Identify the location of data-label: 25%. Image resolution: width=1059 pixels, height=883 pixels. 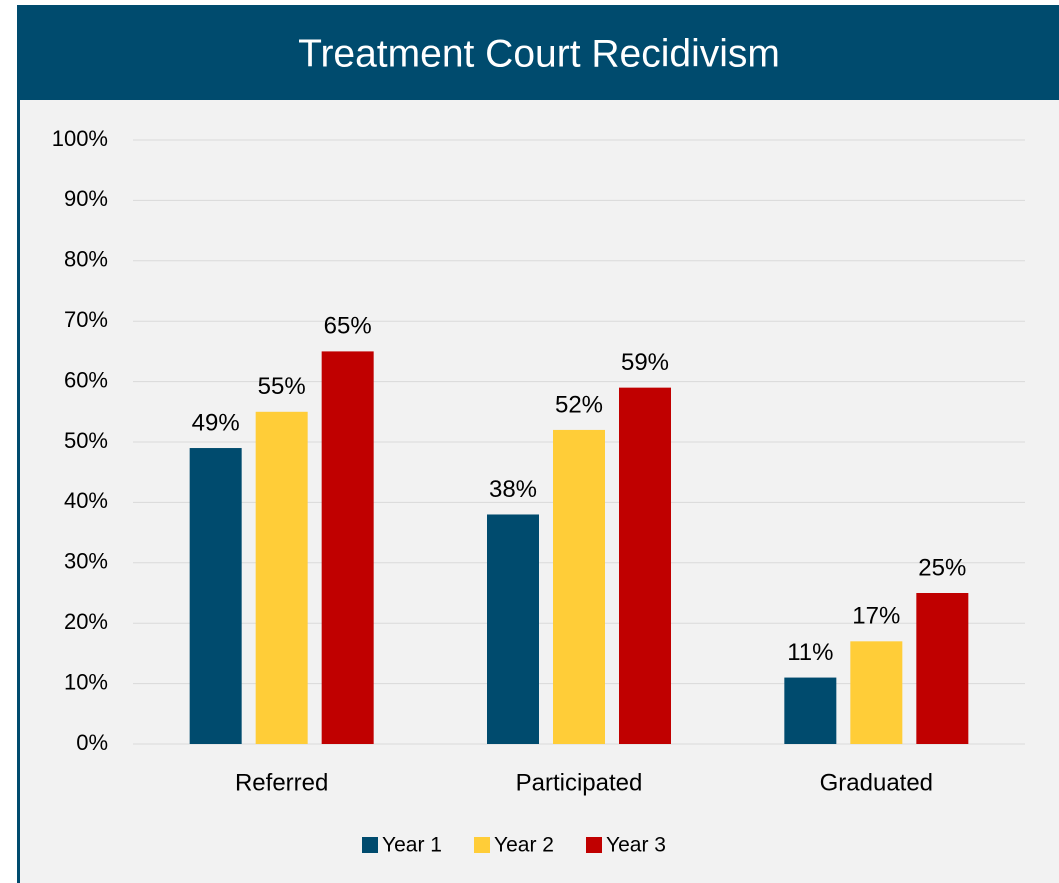
(942, 567).